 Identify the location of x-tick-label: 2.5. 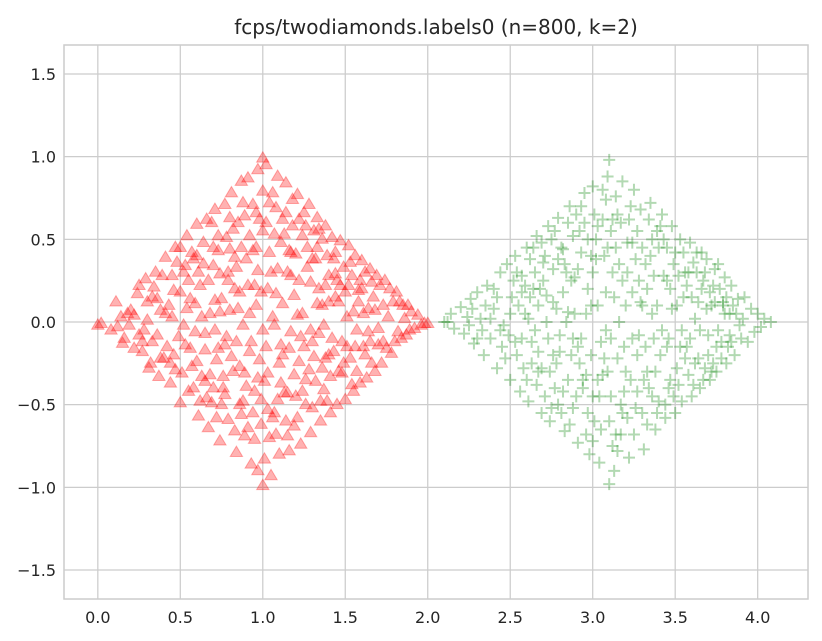
(510, 617).